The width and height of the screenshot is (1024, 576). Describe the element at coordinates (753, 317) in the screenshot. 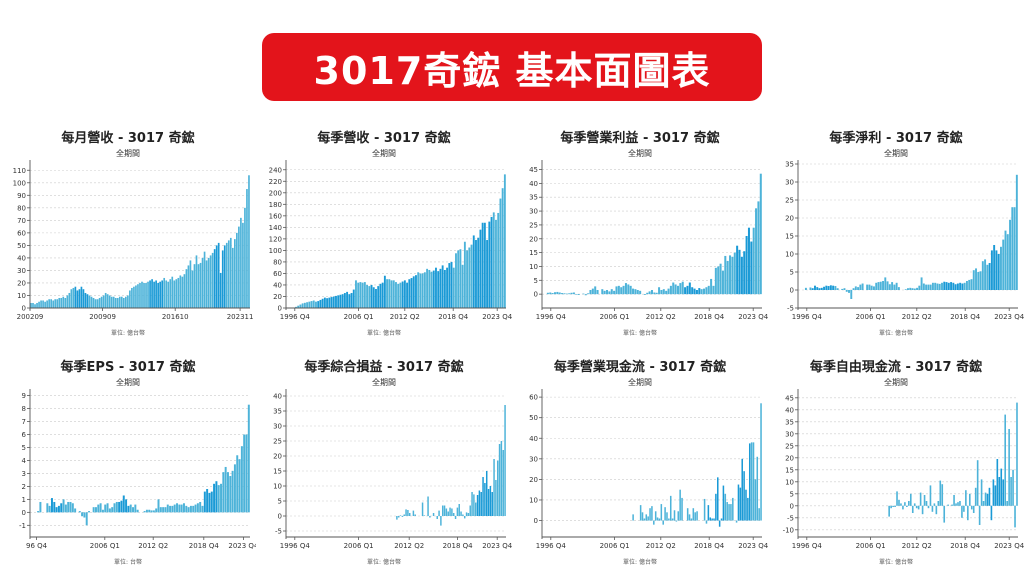

I see `svg-text: 2023 Q4` at that location.